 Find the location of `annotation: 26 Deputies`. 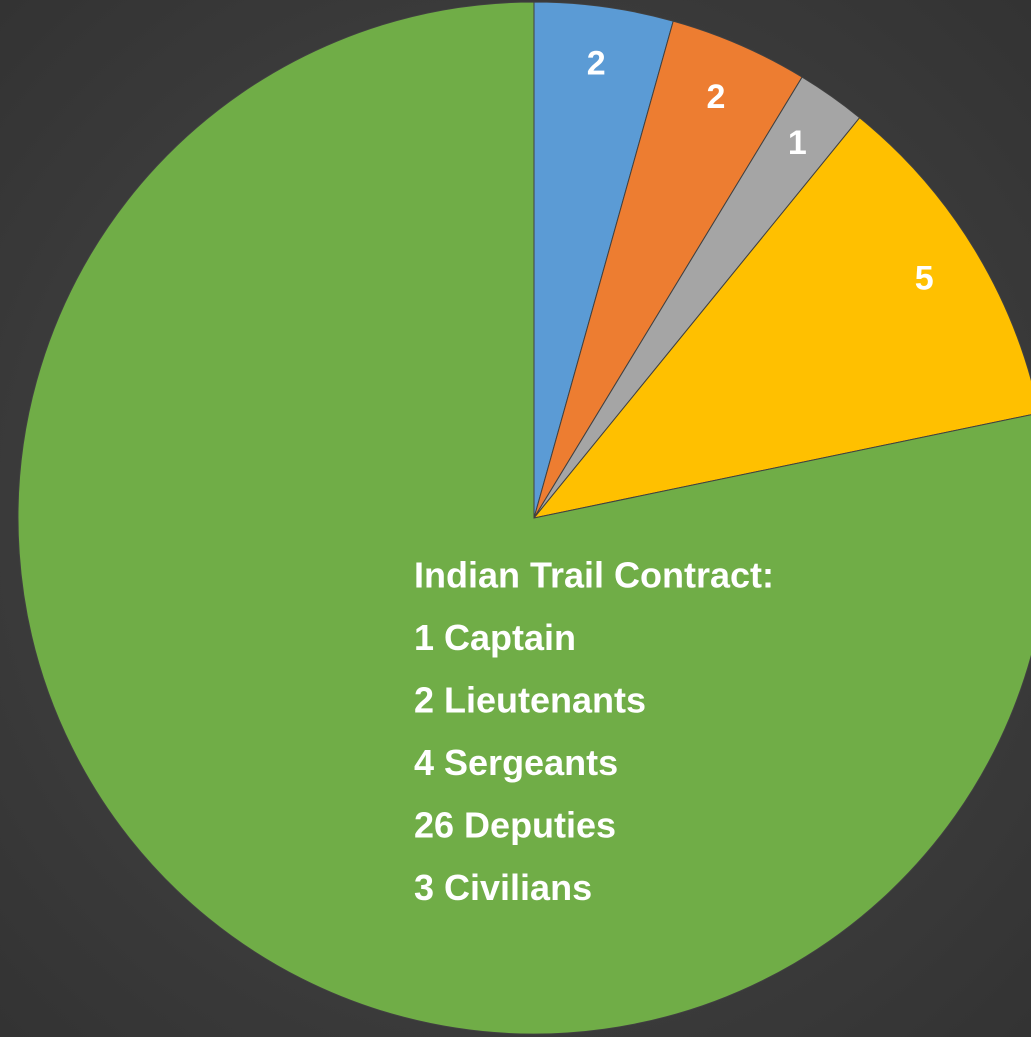

annotation: 26 Deputies is located at coordinates (515, 825).